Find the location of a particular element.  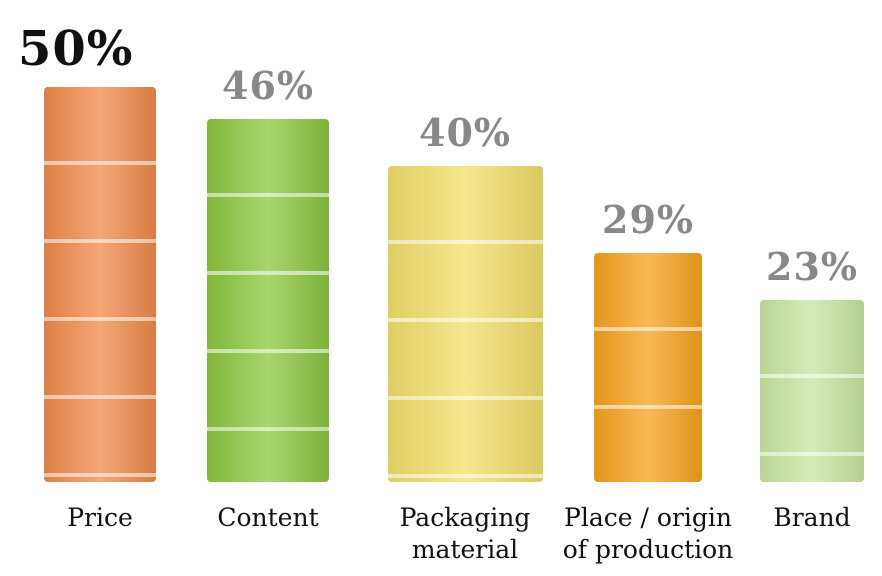

category-label: Price is located at coordinates (100, 517).